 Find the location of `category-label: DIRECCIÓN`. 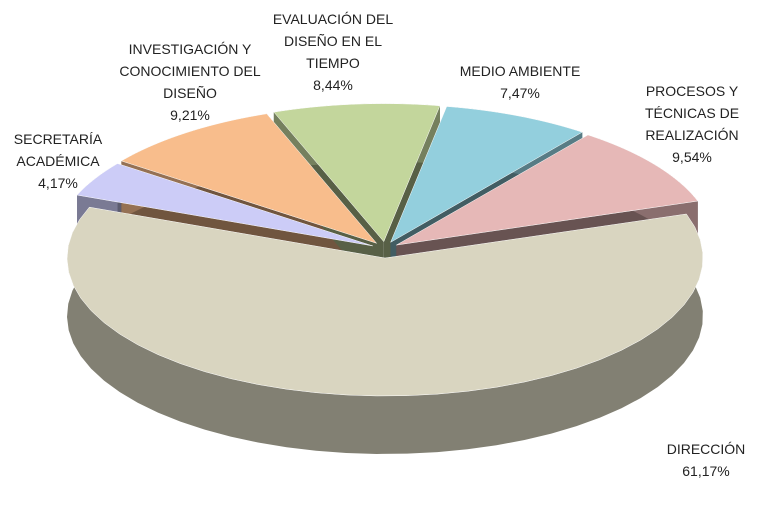

category-label: DIRECCIÓN is located at coordinates (706, 449).